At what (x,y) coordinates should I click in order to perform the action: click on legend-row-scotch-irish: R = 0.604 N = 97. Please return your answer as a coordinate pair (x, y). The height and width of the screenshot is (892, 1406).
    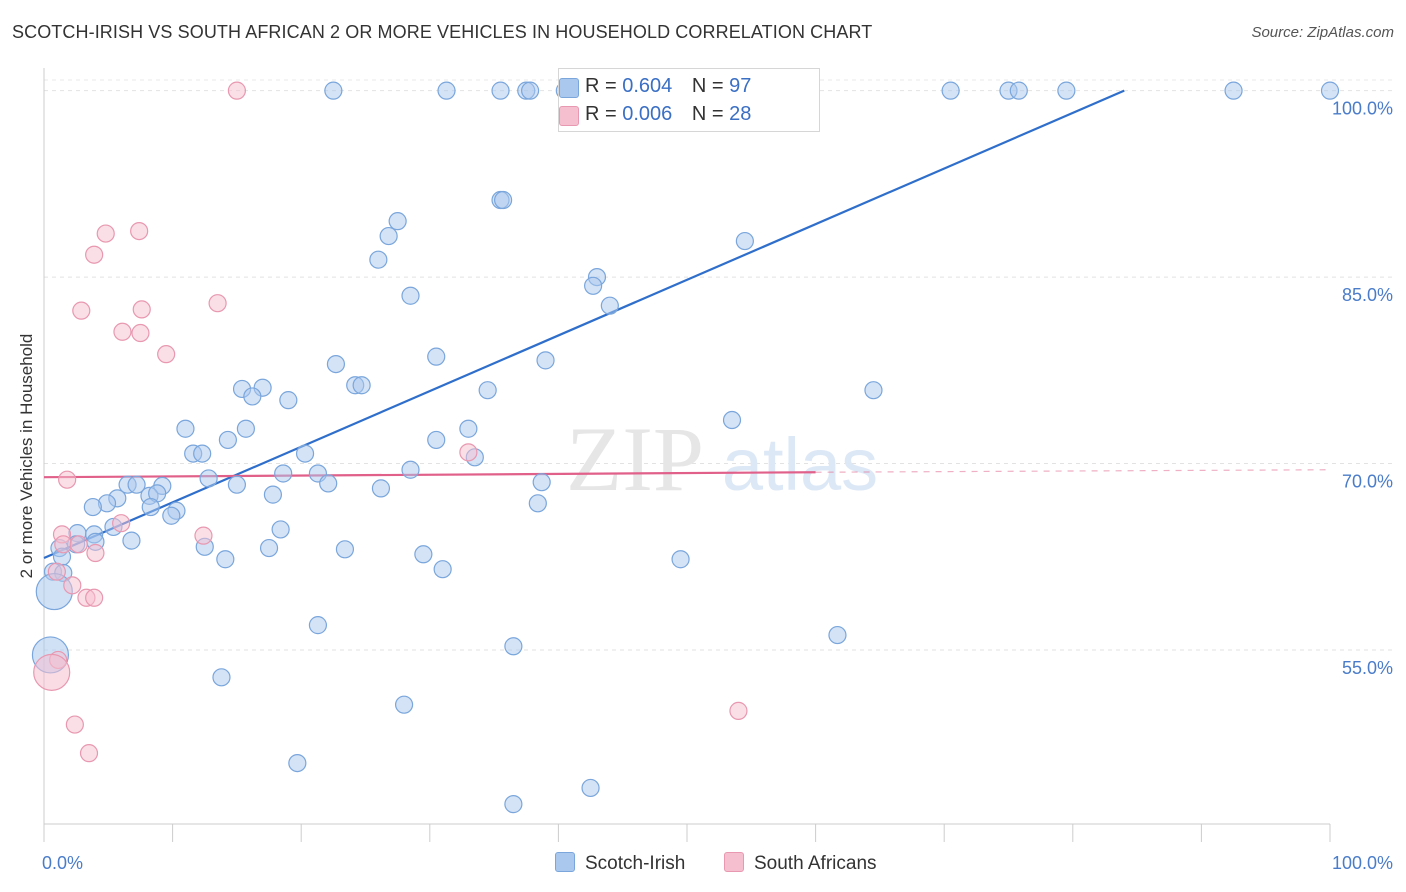
    Looking at the image, I should click on (655, 86).